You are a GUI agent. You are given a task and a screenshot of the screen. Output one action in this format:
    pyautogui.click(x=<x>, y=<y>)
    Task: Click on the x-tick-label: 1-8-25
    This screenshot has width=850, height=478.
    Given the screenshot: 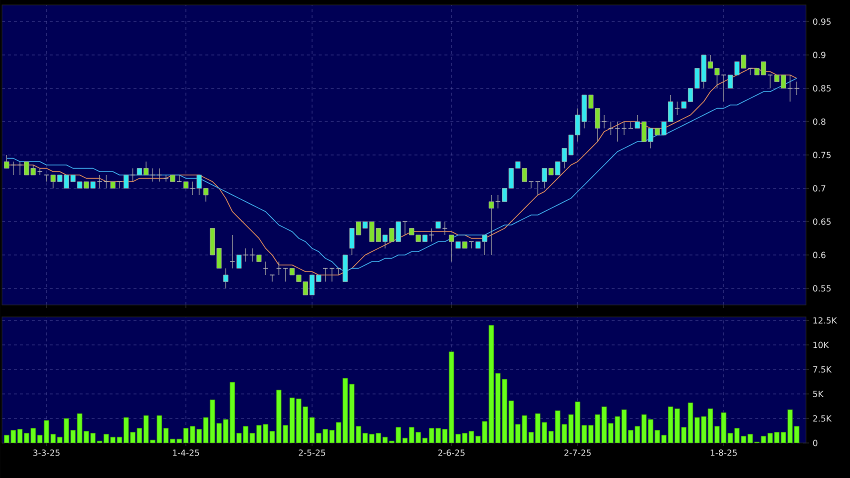 What is the action you would take?
    pyautogui.click(x=723, y=453)
    